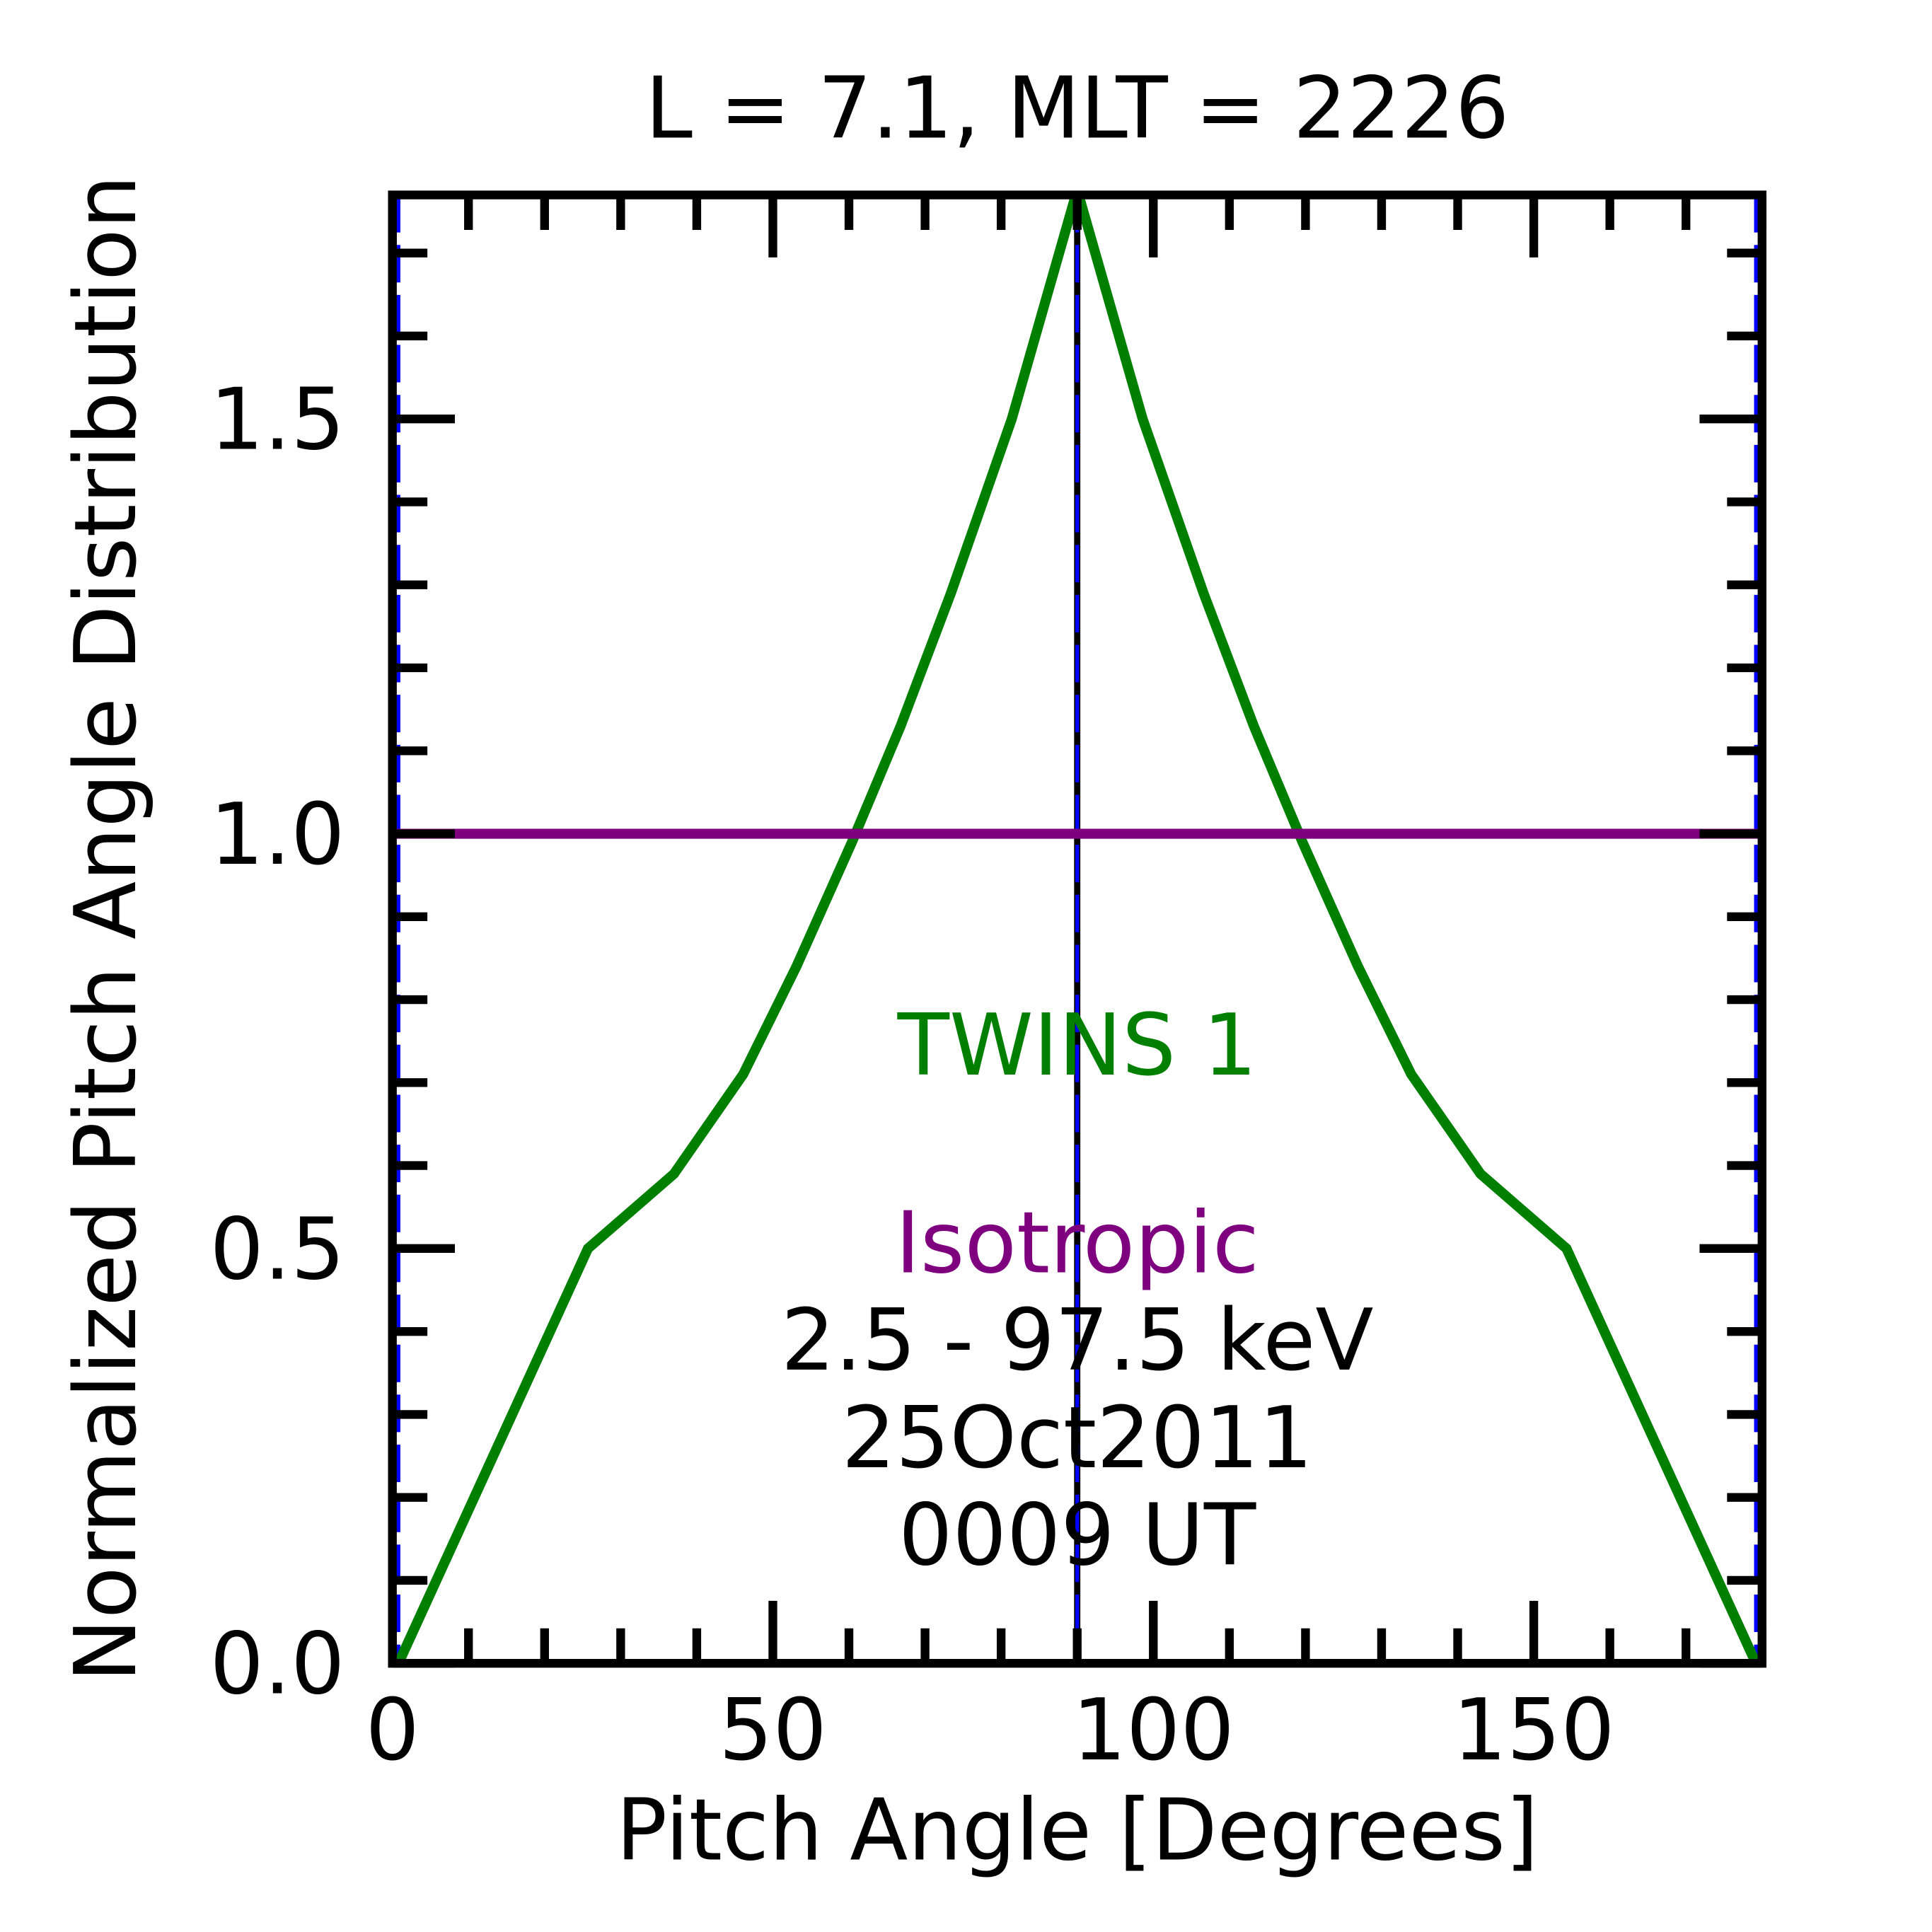 The image size is (1932, 1932). What do you see at coordinates (1077, 1046) in the screenshot?
I see `legend-twins: TWINS 1` at bounding box center [1077, 1046].